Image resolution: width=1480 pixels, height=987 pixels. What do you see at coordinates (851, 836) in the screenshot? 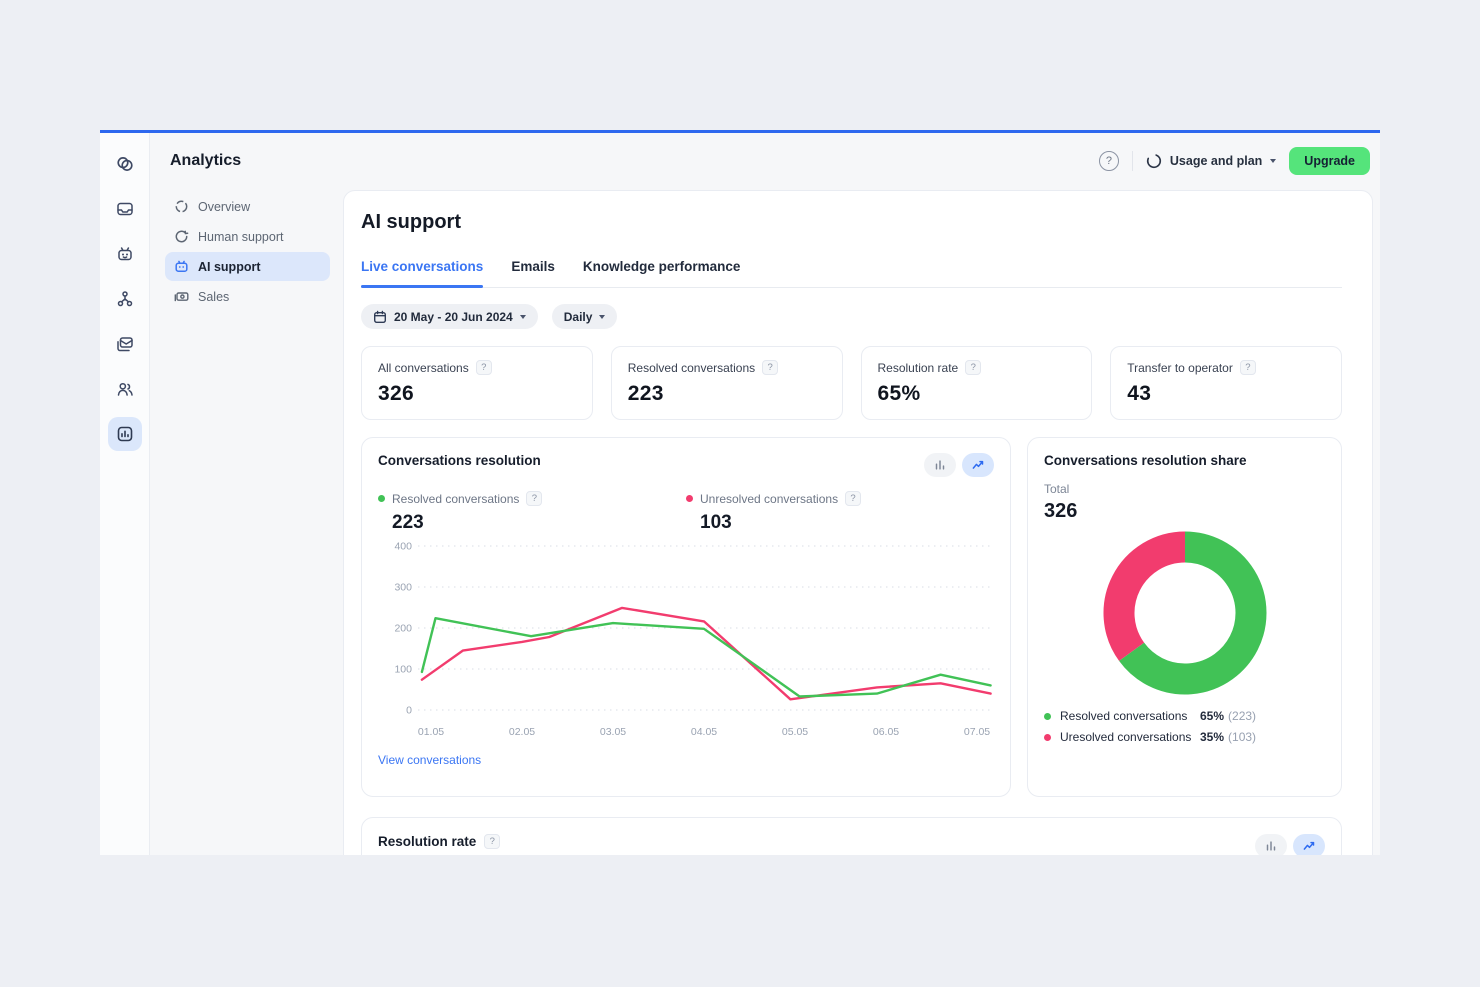
I see `resolution-rate-card: Resolution rate ?` at bounding box center [851, 836].